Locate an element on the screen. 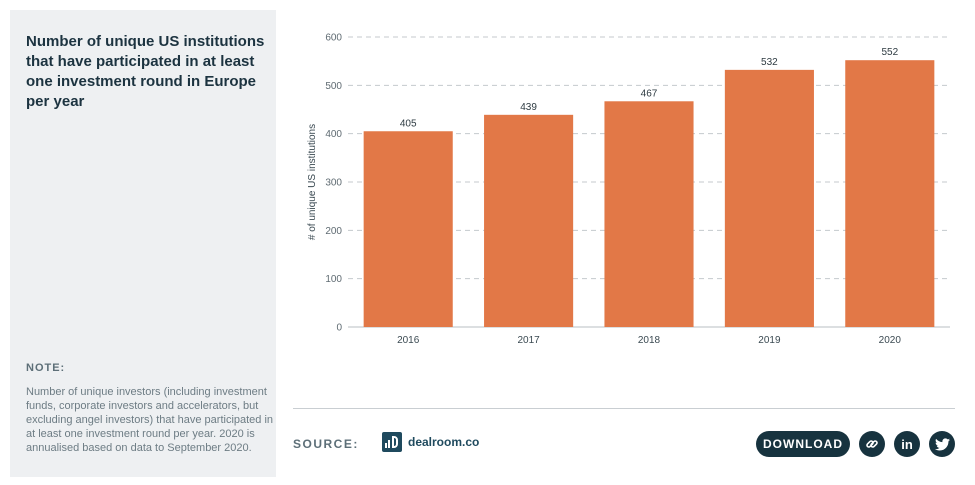 Image resolution: width=975 pixels, height=485 pixels. data-label: 552 is located at coordinates (889, 52).